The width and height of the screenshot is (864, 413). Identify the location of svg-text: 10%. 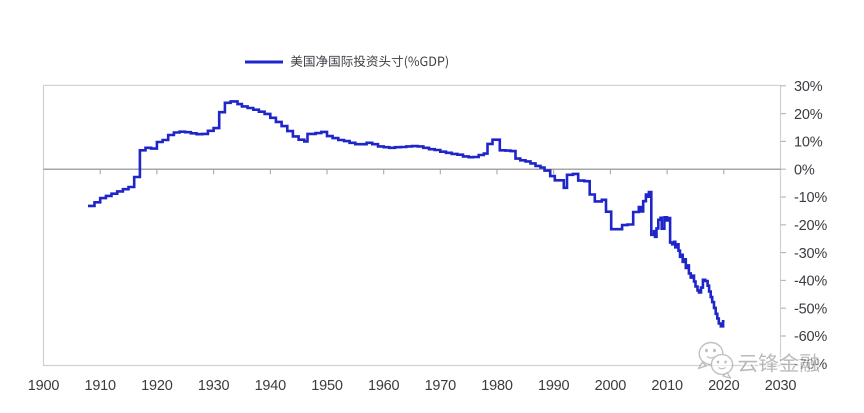
(808, 143).